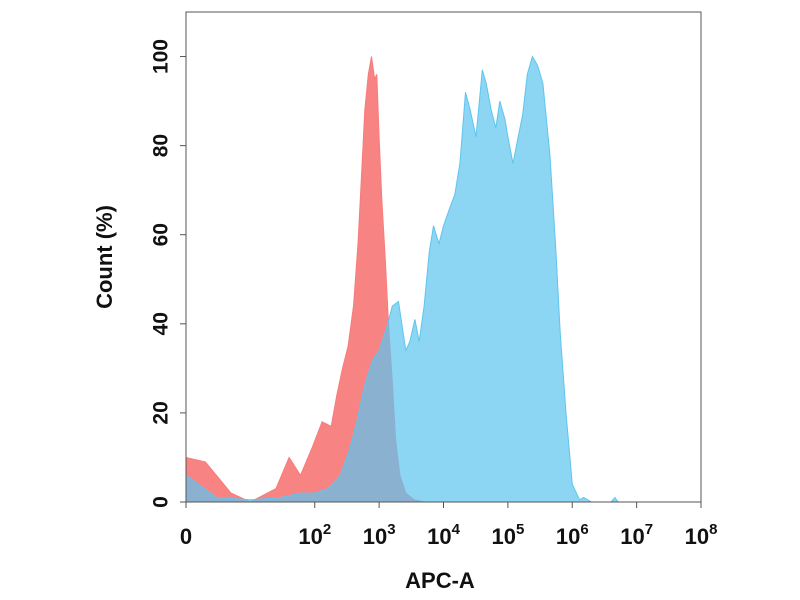  What do you see at coordinates (186, 536) in the screenshot?
I see `x-tick-label: 0` at bounding box center [186, 536].